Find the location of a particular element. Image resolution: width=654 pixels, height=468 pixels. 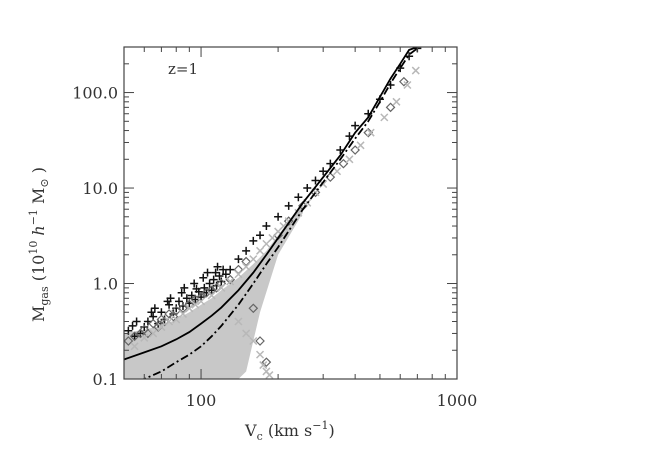

y-tick-label: 10.0 is located at coordinates (100, 188).